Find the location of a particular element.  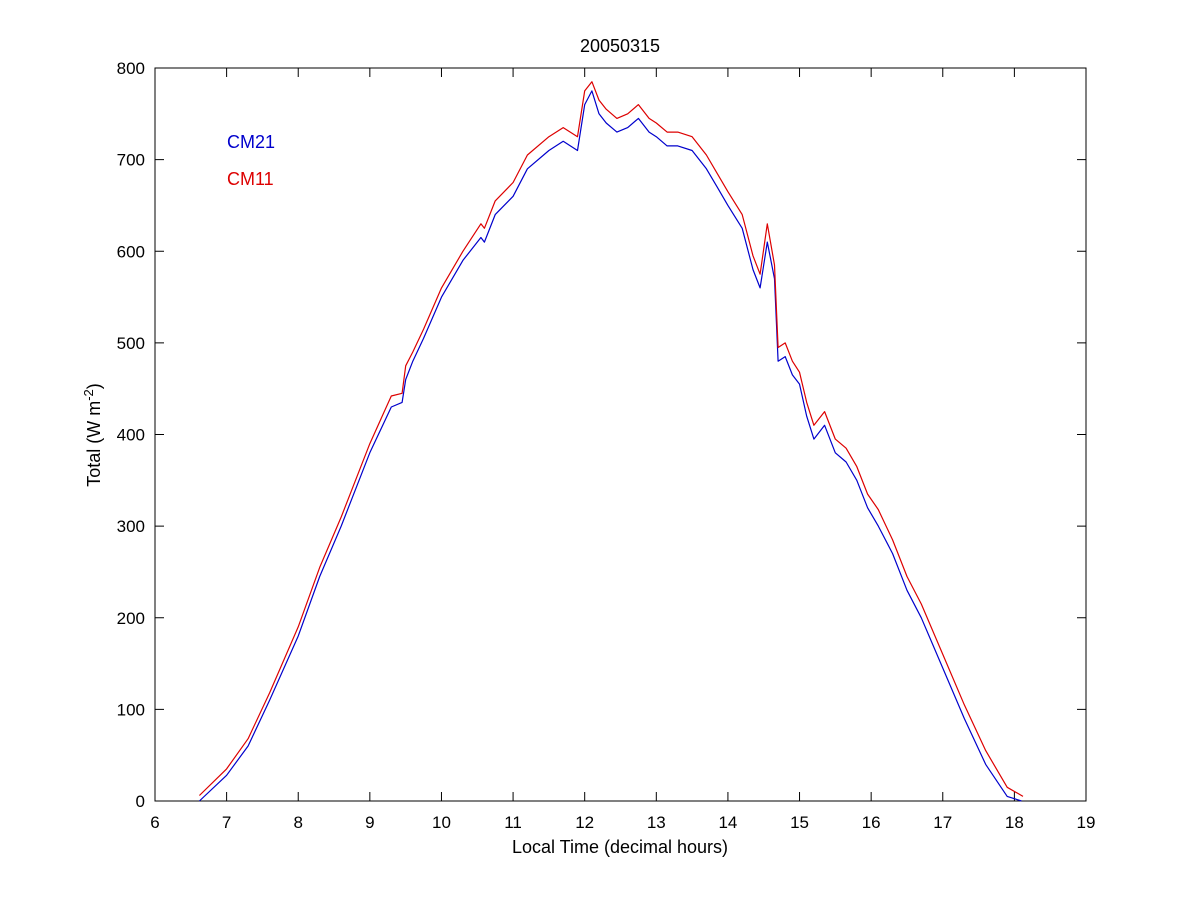

y-axis-title-main: Total (W m is located at coordinates (94, 444).